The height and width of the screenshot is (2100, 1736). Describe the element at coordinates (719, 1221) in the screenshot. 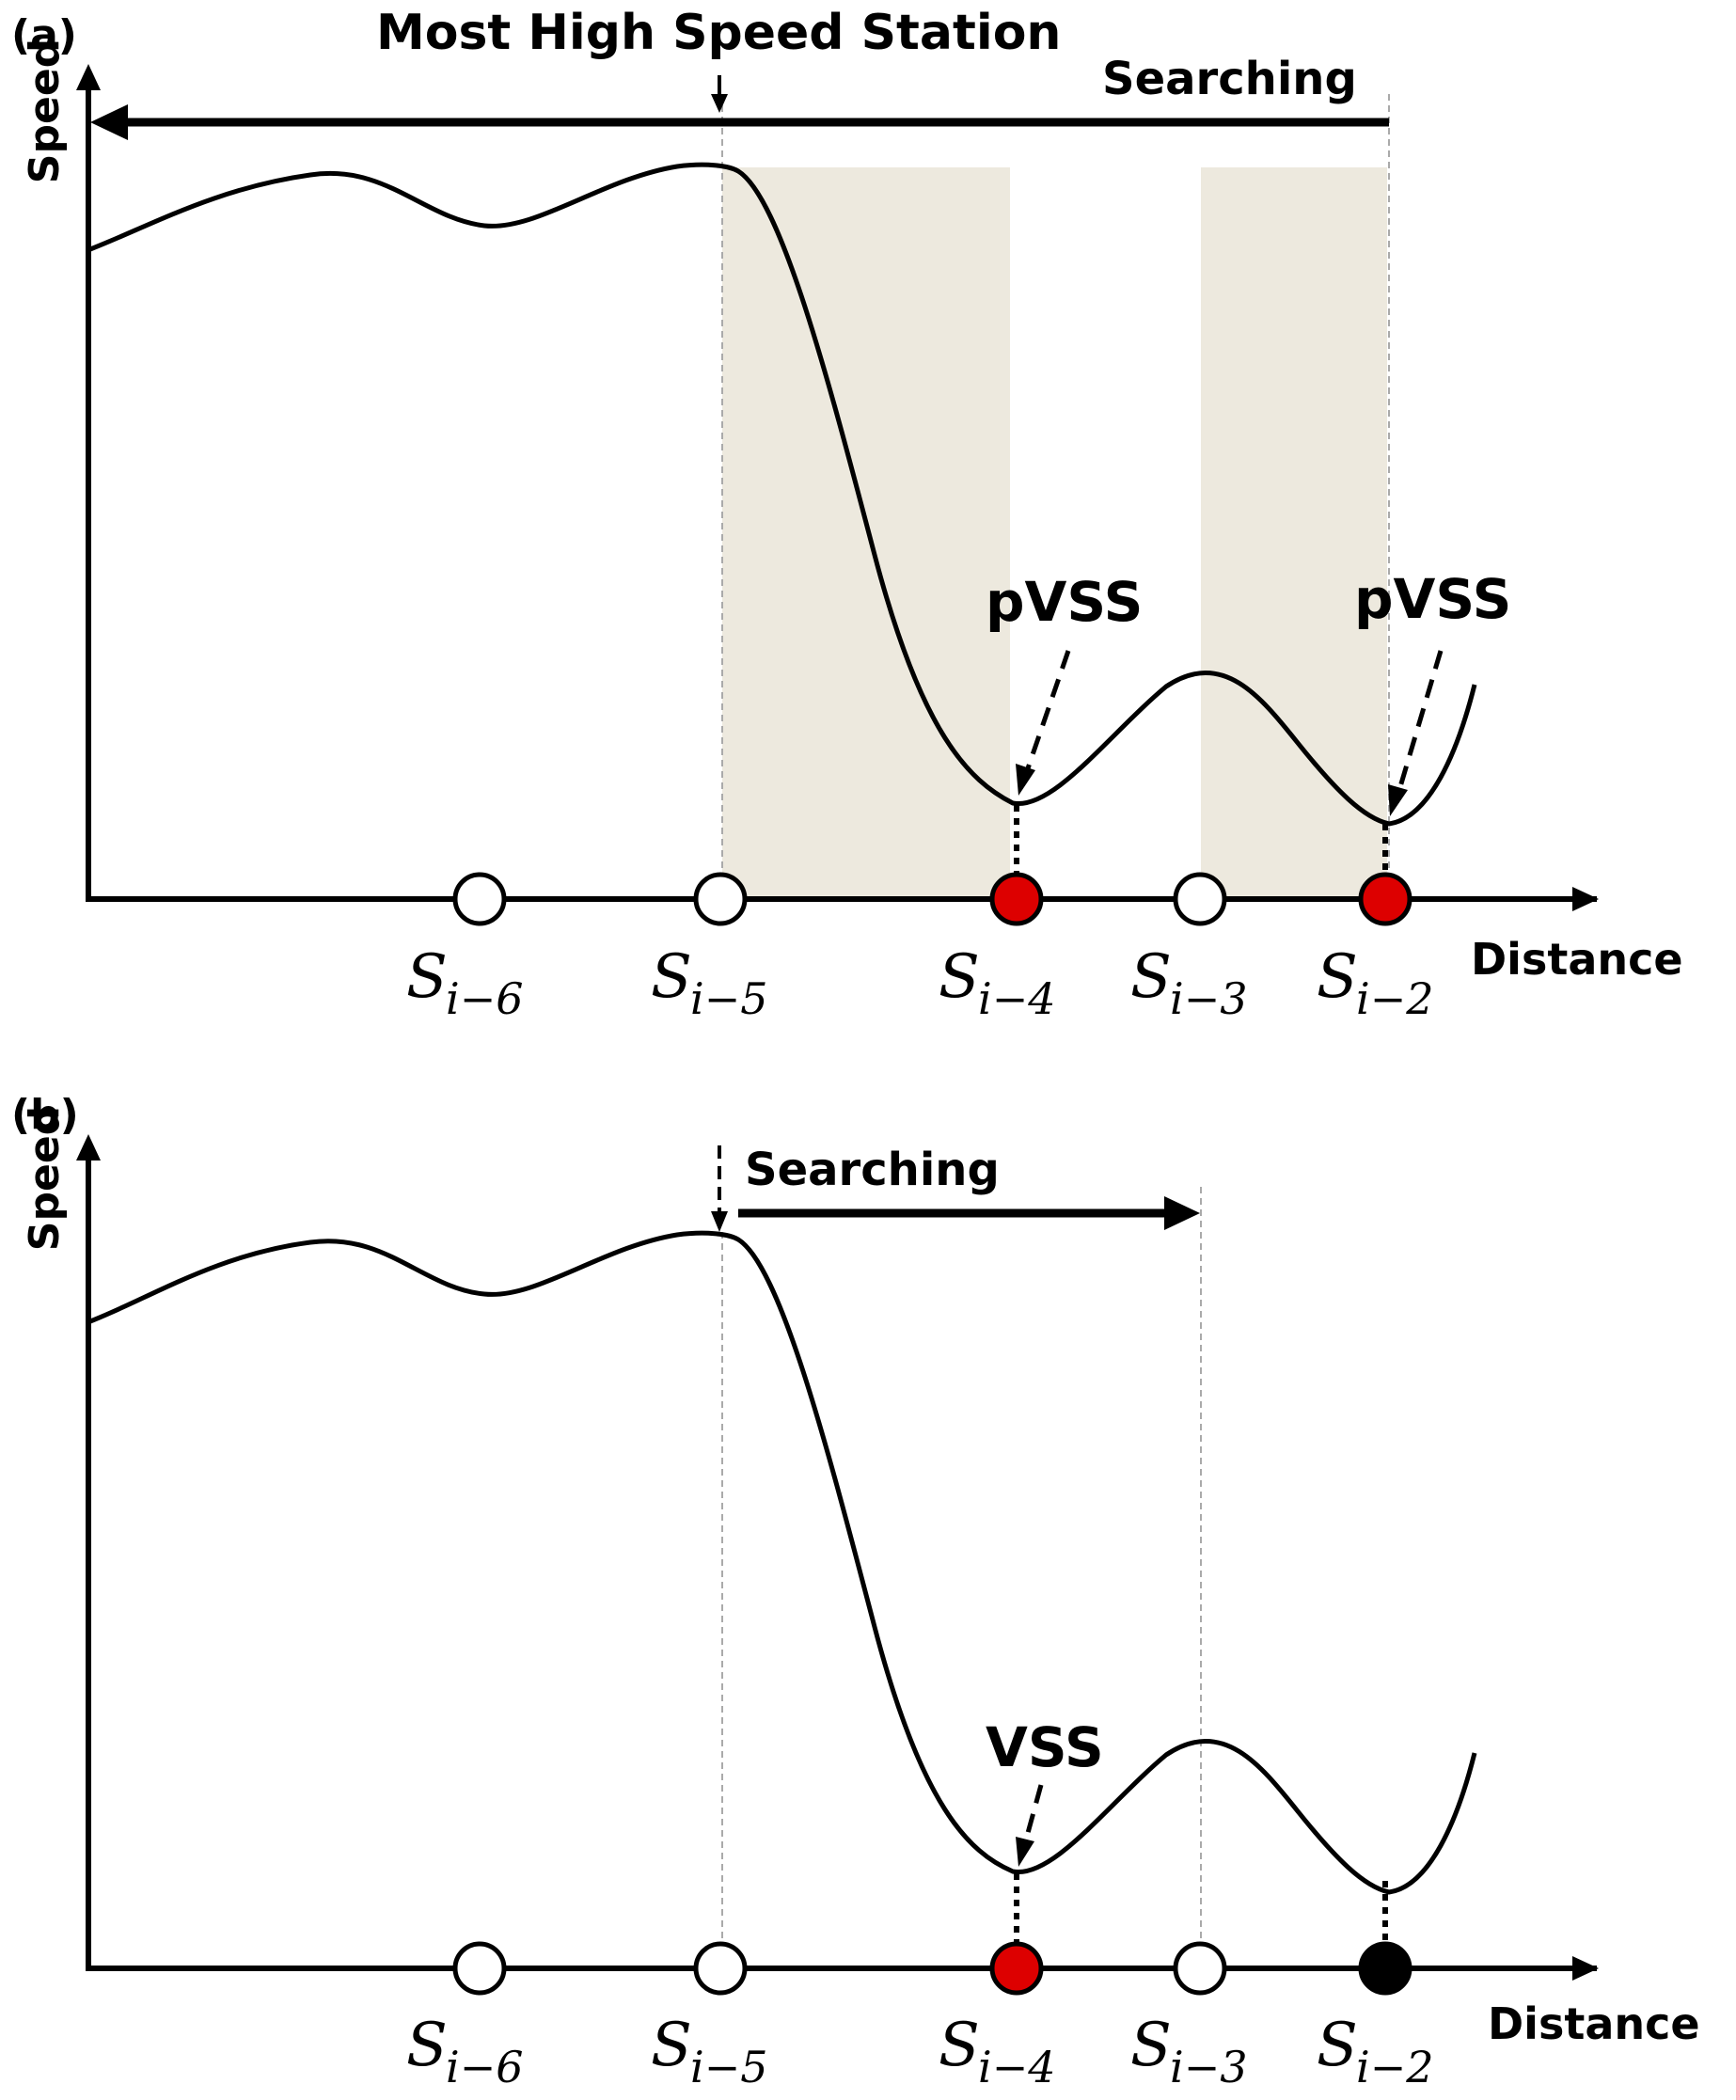

I see `start-pointer-arrowhead` at that location.